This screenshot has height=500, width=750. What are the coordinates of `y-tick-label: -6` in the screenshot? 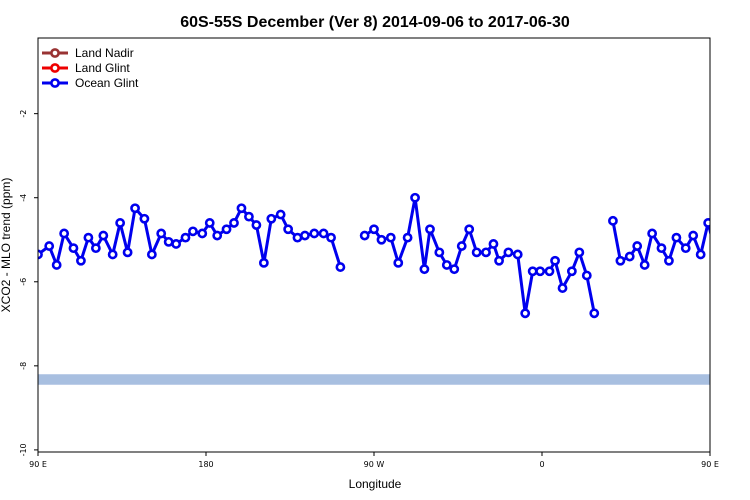 It's located at (23, 282).